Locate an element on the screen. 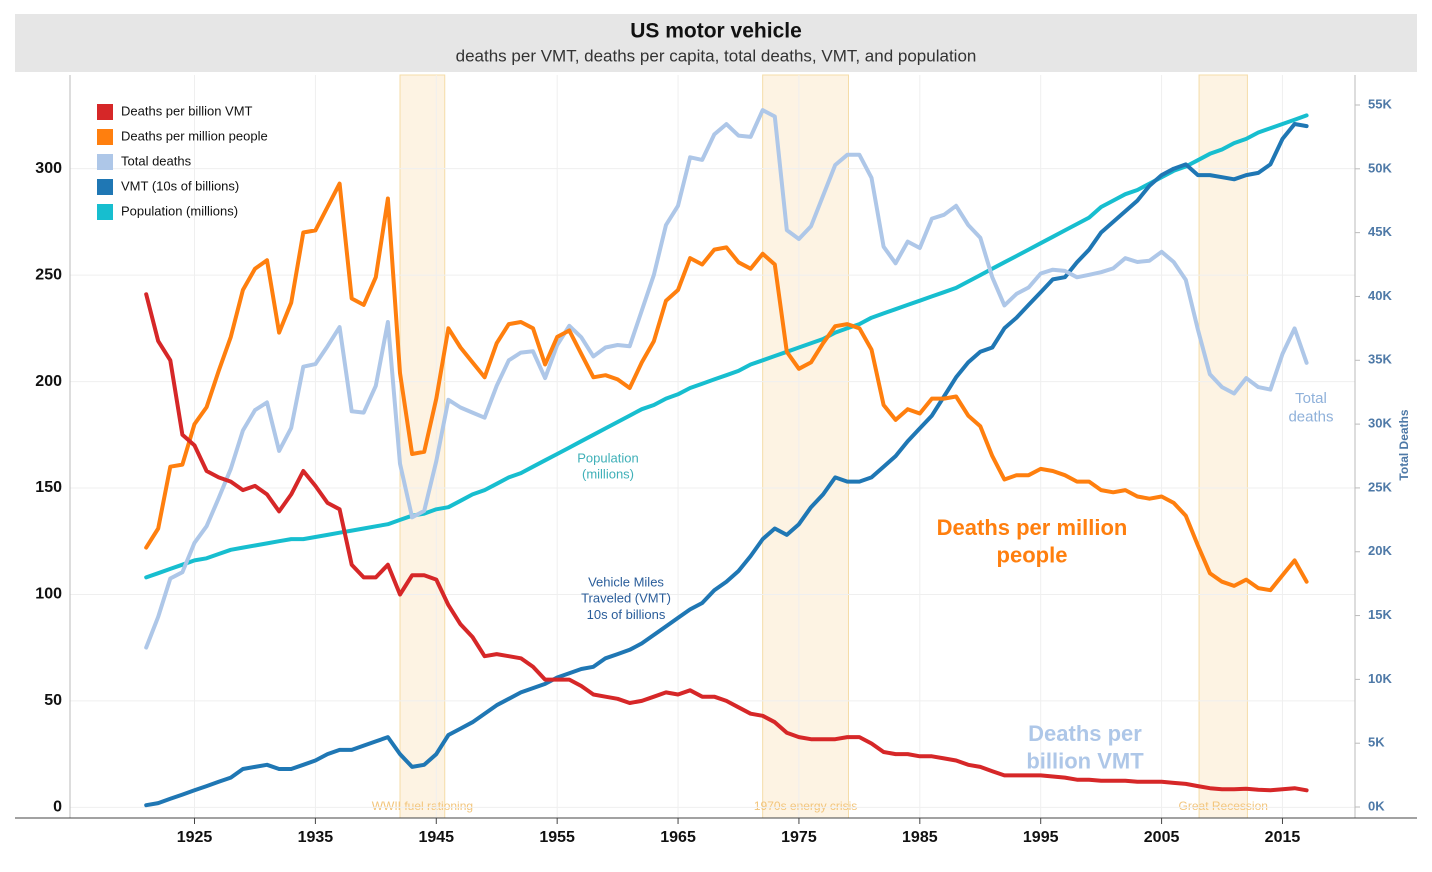  y2-tick-label: 20K is located at coordinates (1380, 550).